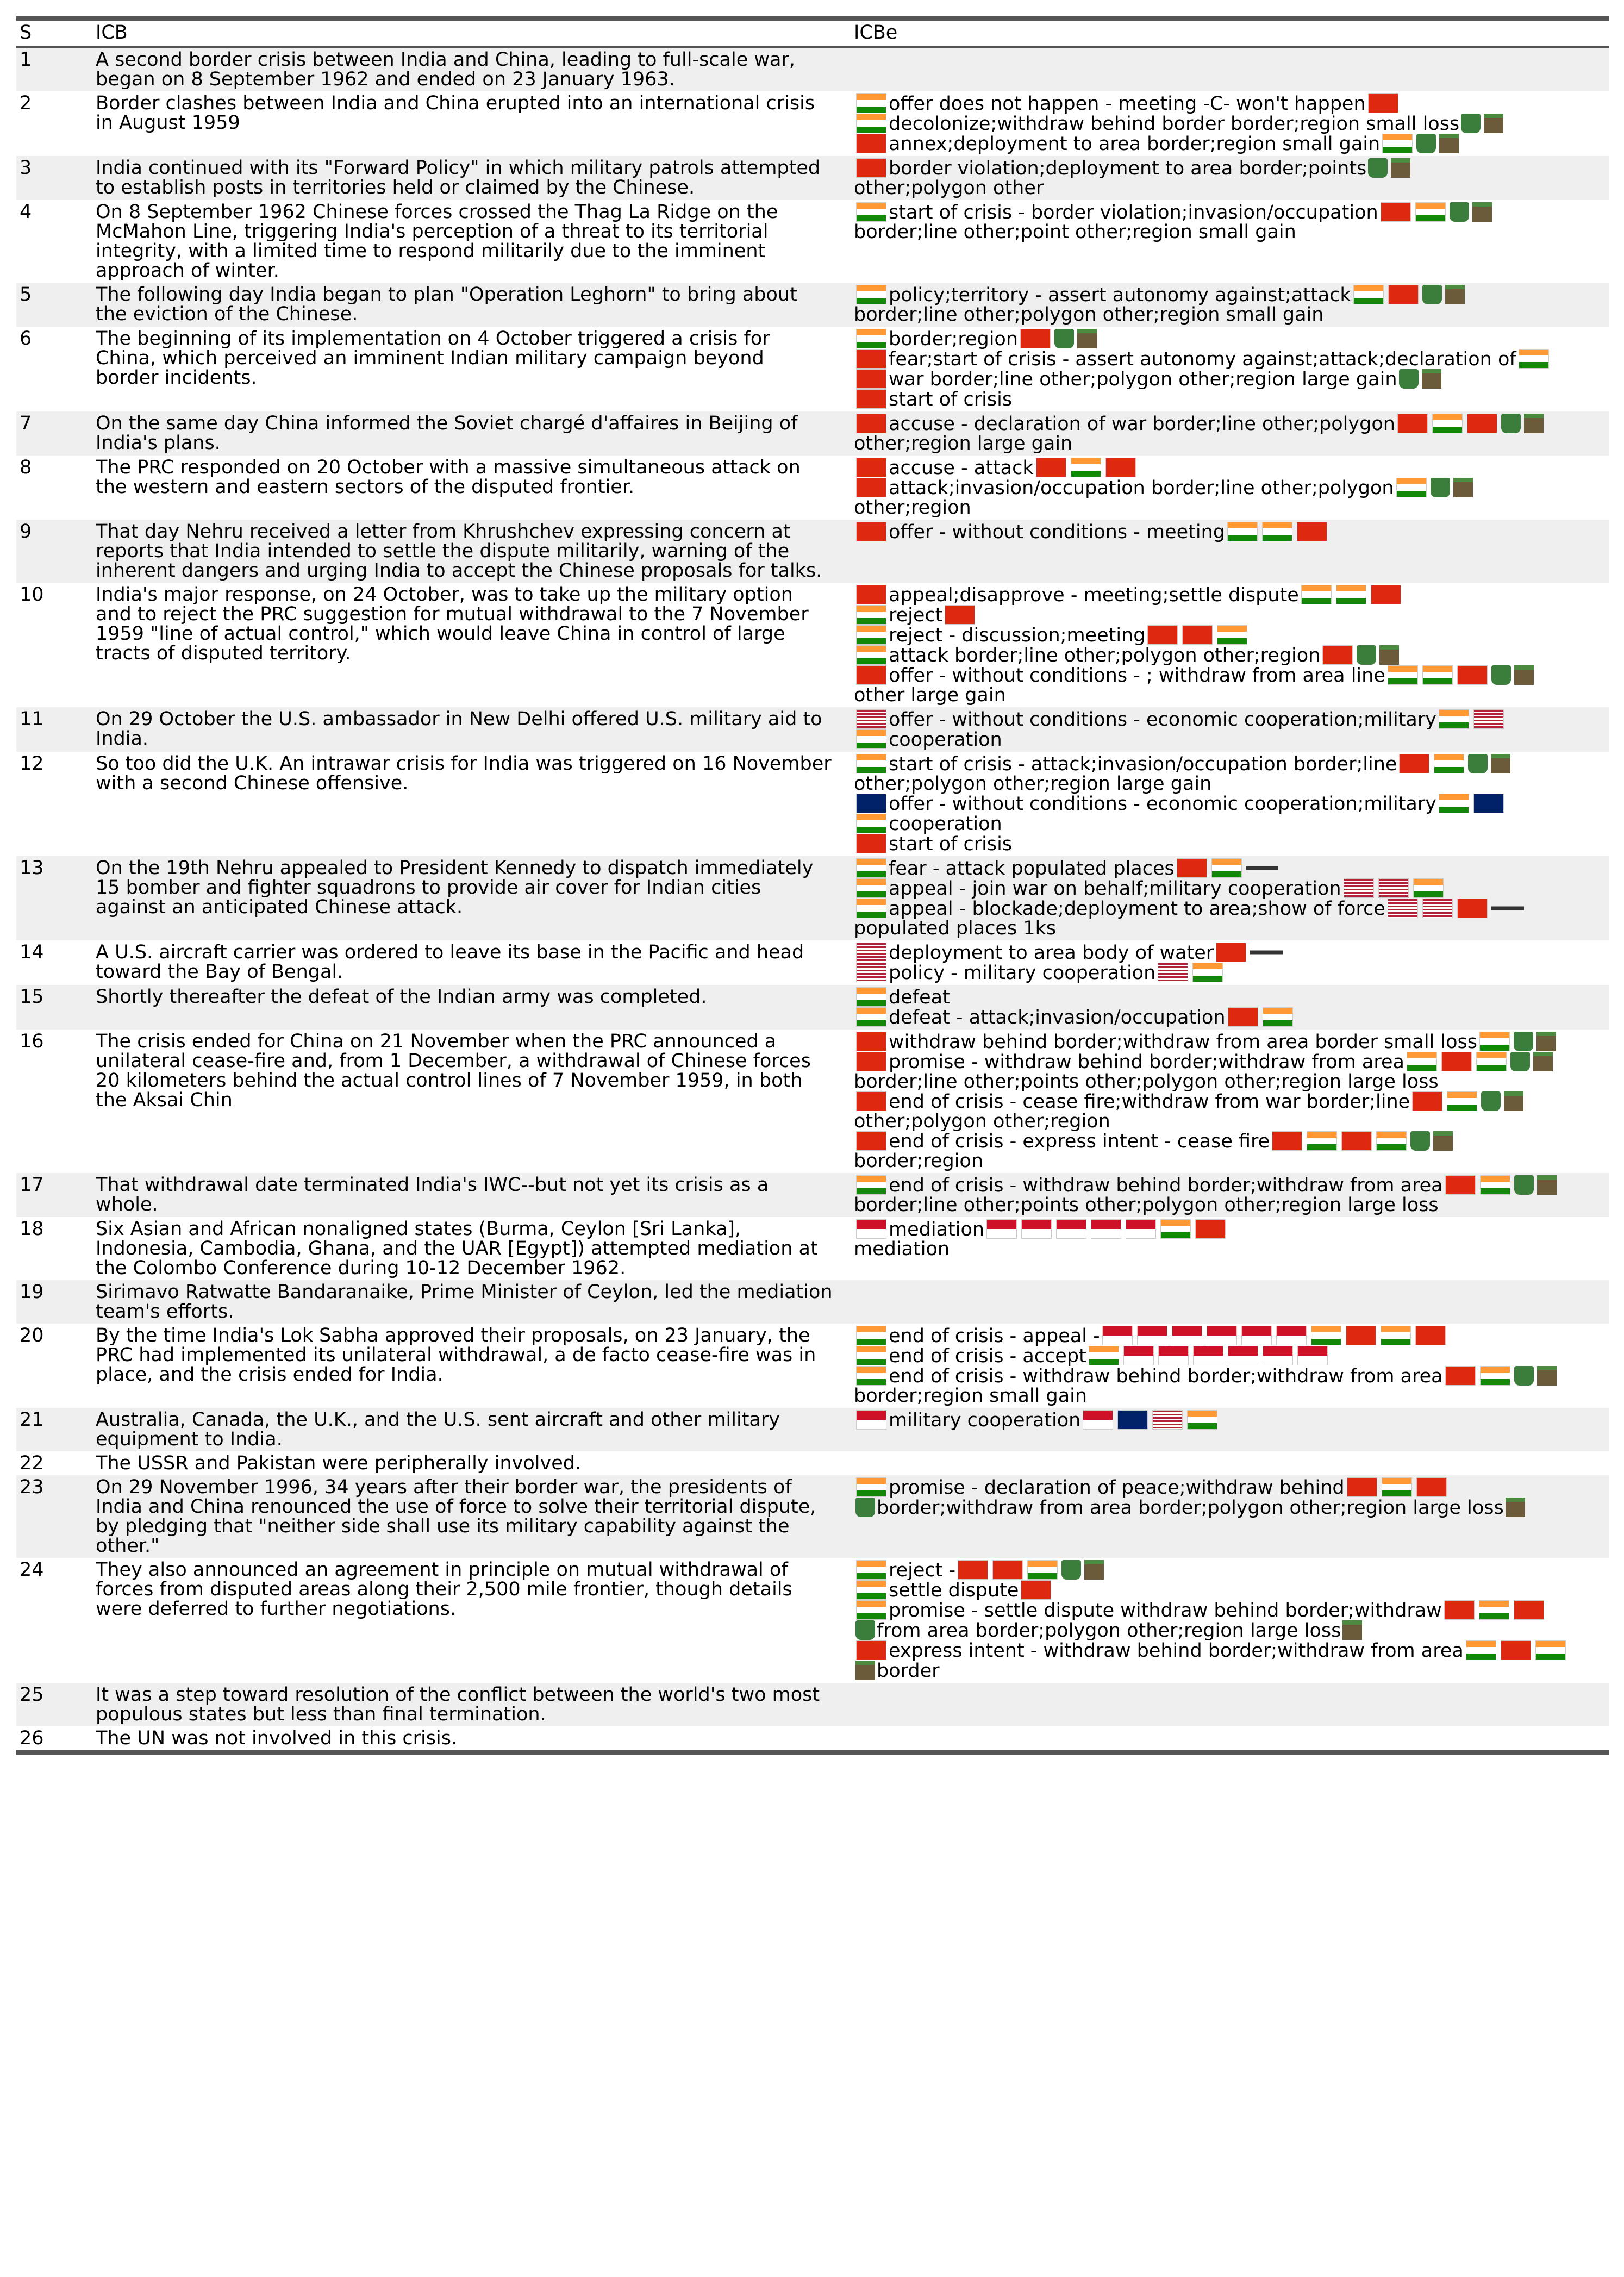 The width and height of the screenshot is (1624, 2277). I want to click on icbe-event-text: settle dispute, so click(954, 1590).